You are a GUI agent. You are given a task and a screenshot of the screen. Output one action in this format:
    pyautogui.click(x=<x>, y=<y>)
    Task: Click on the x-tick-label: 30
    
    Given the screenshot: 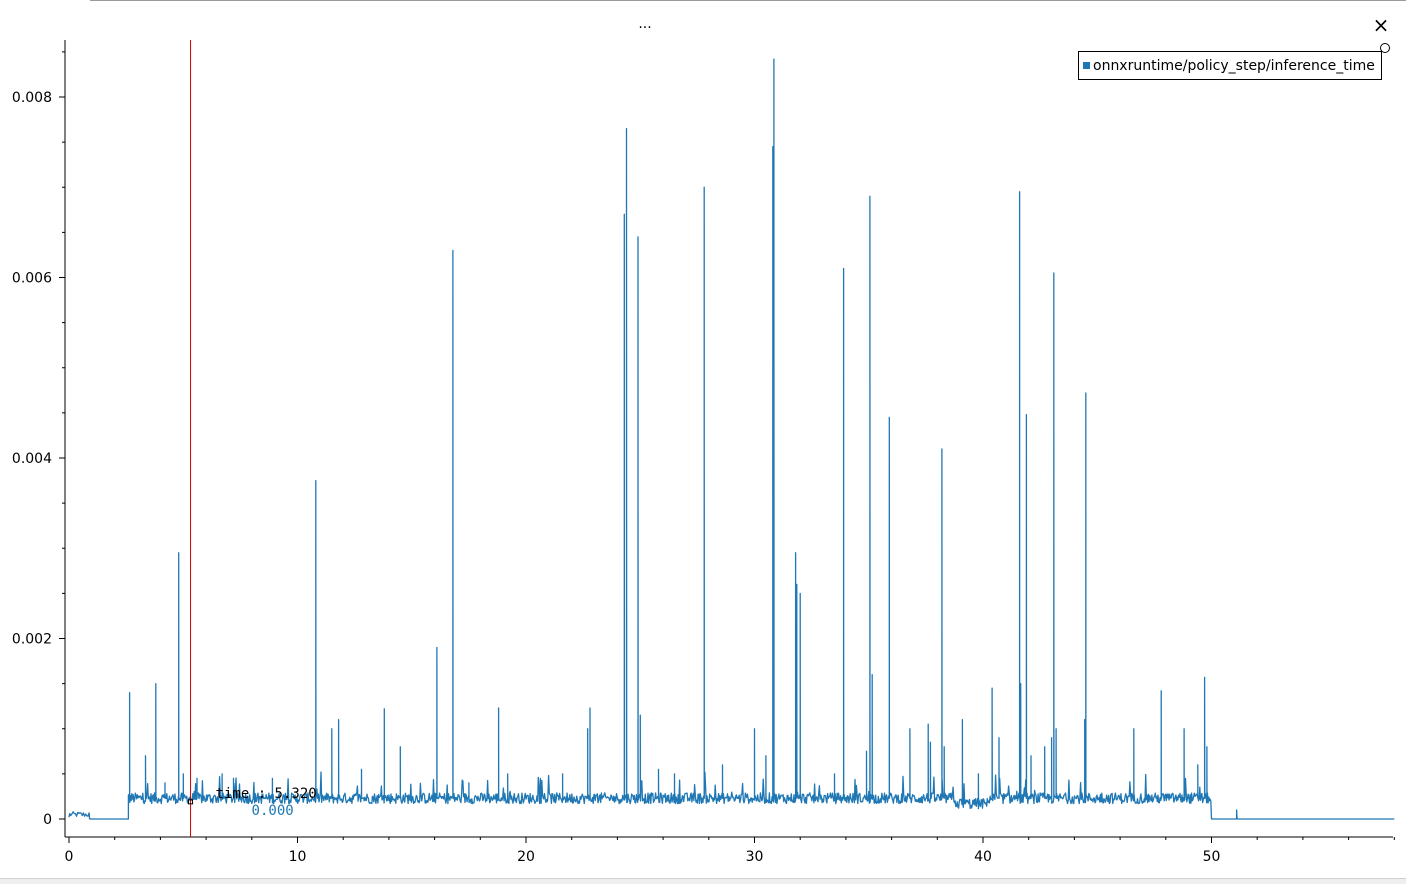 What is the action you would take?
    pyautogui.click(x=755, y=857)
    